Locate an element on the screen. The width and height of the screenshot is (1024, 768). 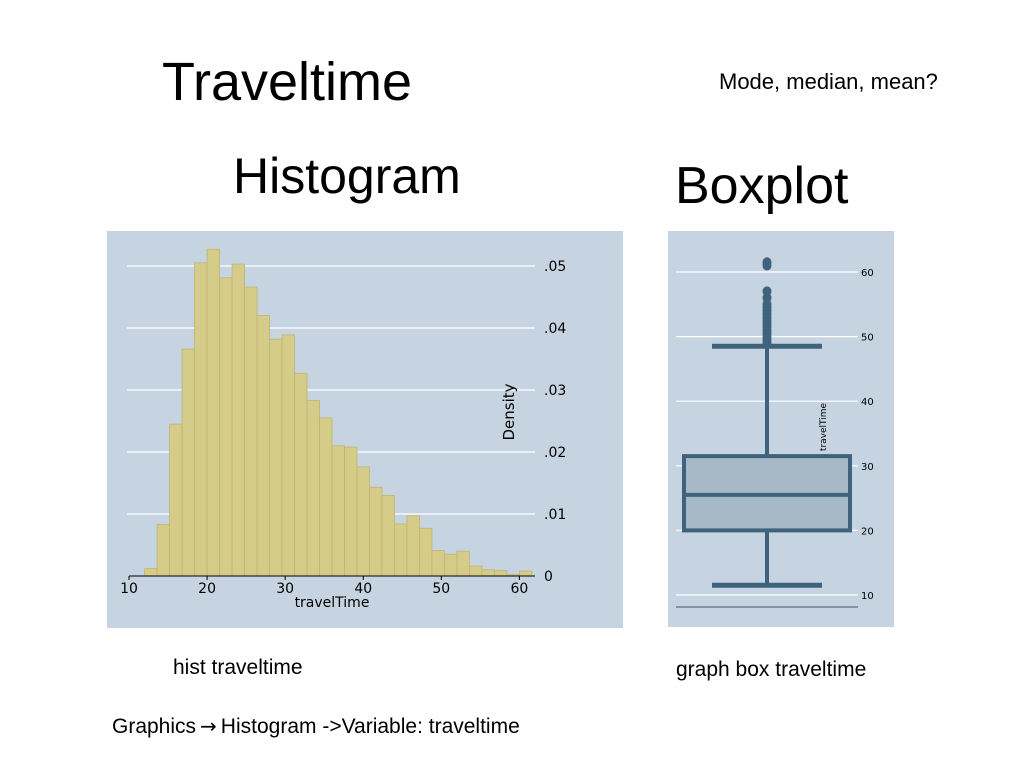
boxplot-outliers is located at coordinates (767, 303).